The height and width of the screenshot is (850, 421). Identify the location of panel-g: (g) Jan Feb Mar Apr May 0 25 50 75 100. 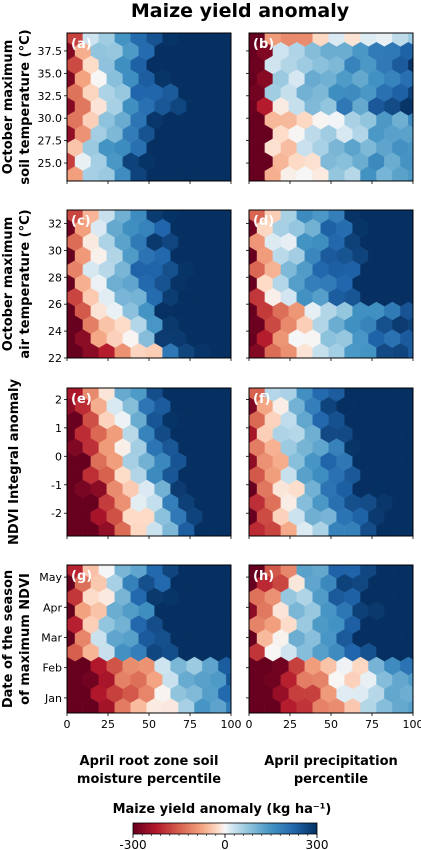
(144, 647).